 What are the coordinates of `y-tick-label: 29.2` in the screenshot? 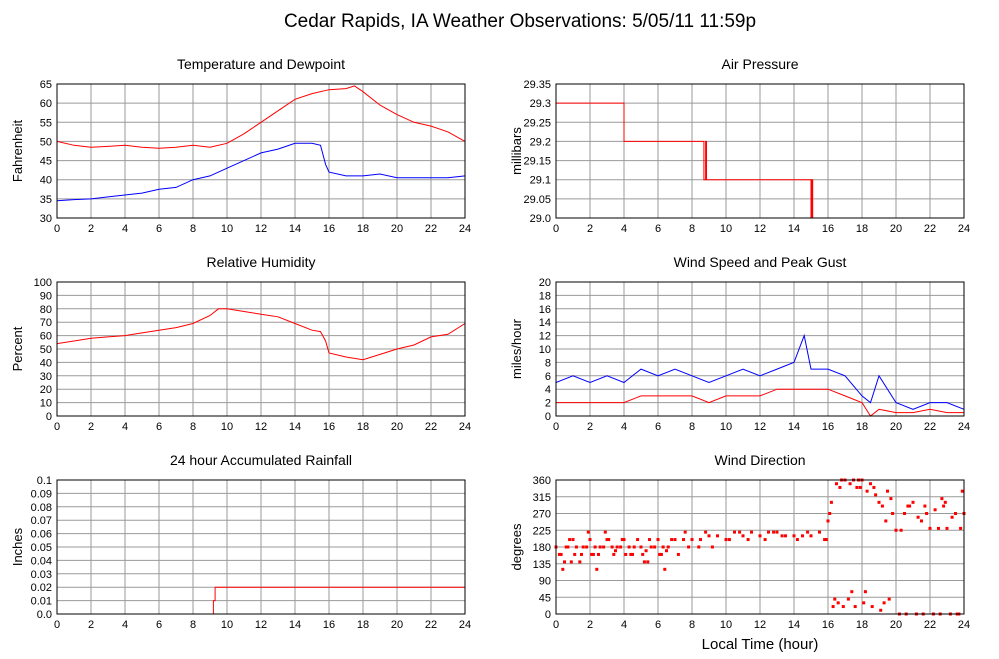 It's located at (540, 142).